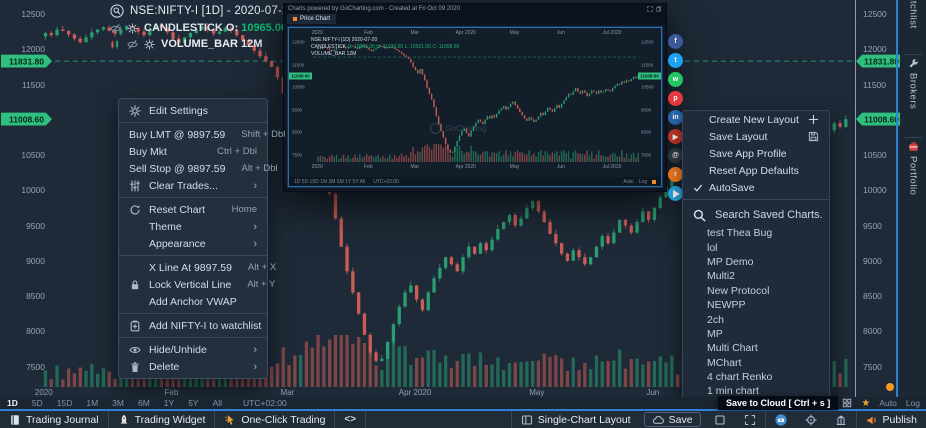 The height and width of the screenshot is (428, 926). I want to click on saved-chart-item: 2ch, so click(715, 319).